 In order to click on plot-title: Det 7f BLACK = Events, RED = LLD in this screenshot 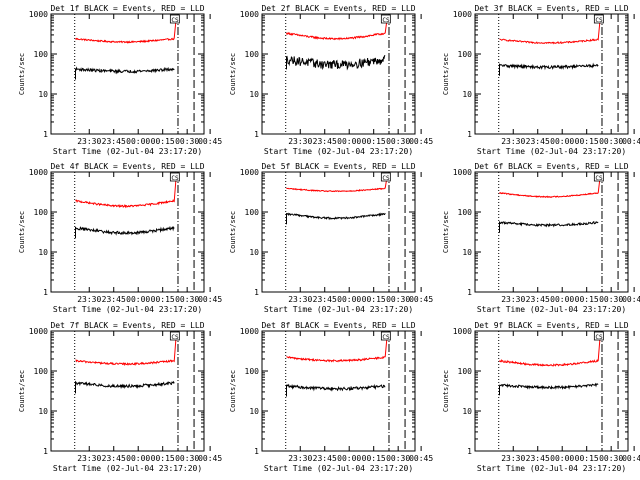, I will do `click(127, 325)`.